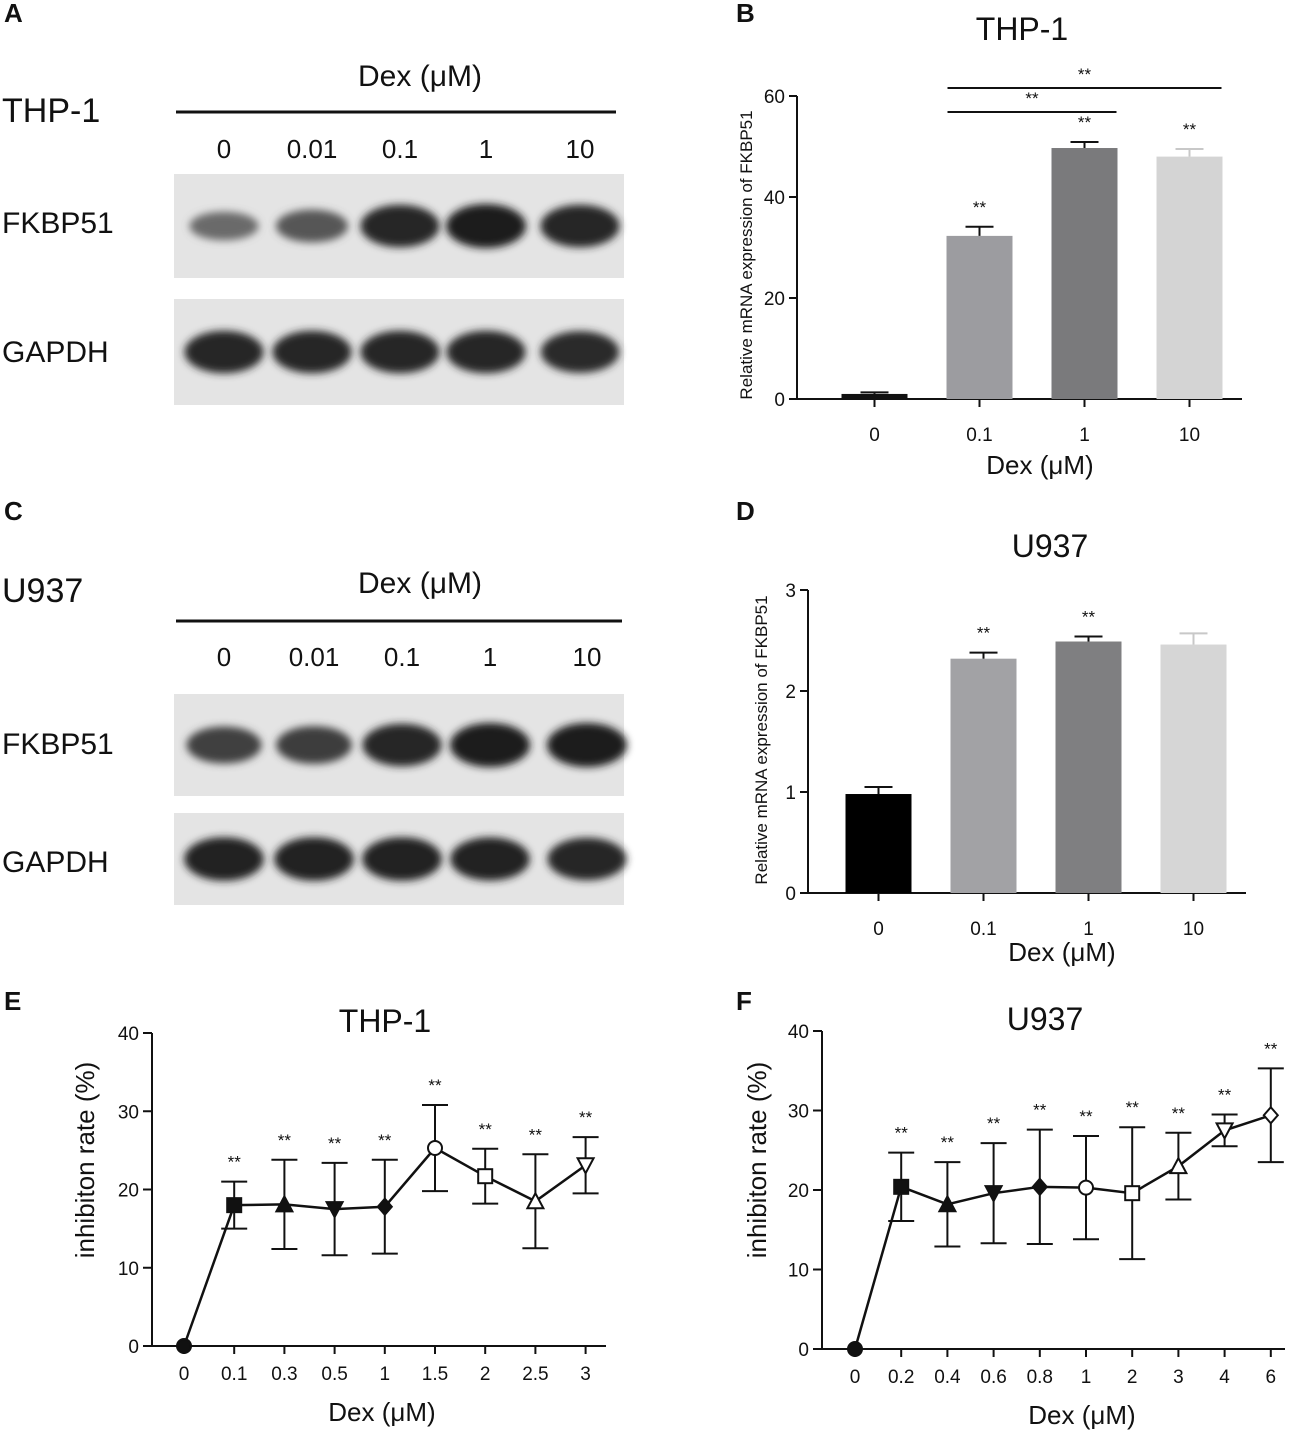  Describe the element at coordinates (314, 736) in the screenshot. I see `western-blot-u937: U937 Dex (μM) 0 0.01 0.1 1 10 FKBP51 GAPDH` at that location.